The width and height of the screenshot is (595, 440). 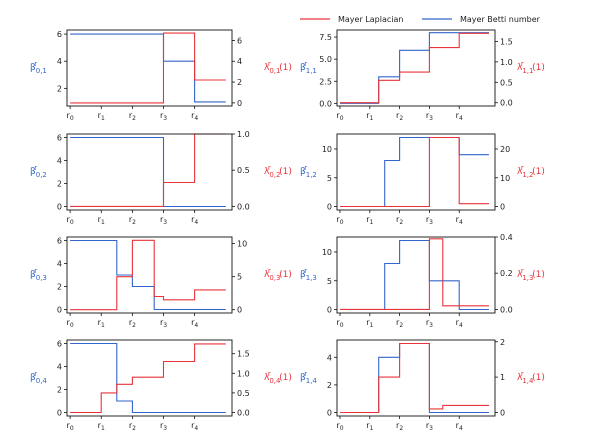 What do you see at coordinates (38, 67) in the screenshot?
I see `left-axis-label: β0,1r` at bounding box center [38, 67].